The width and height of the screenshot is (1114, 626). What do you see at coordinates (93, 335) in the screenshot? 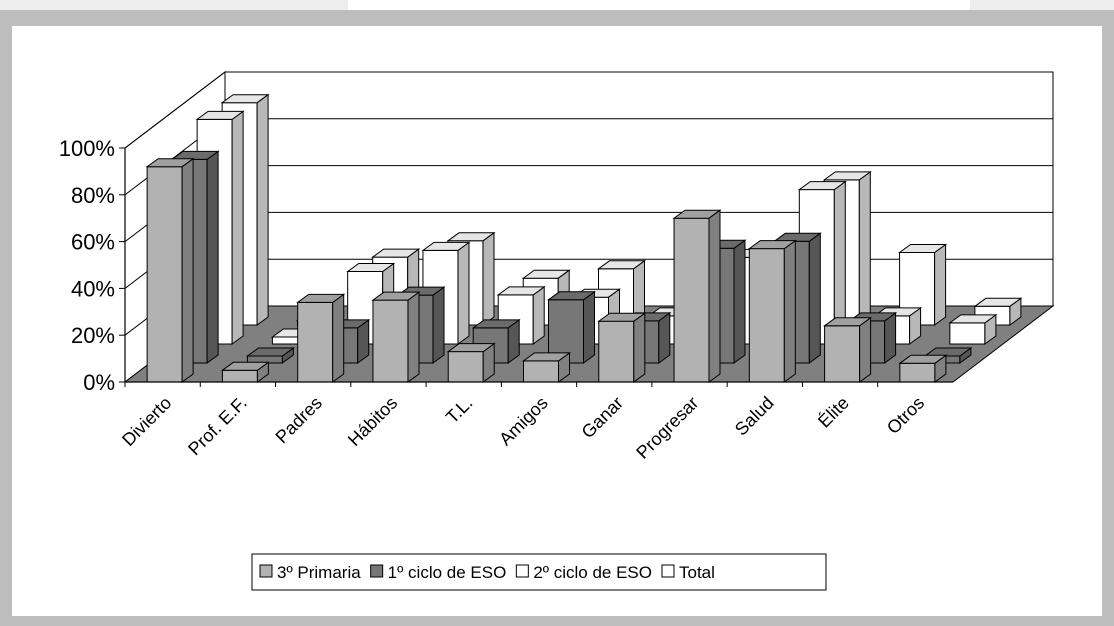
I see `y-tick-label: 20%` at bounding box center [93, 335].